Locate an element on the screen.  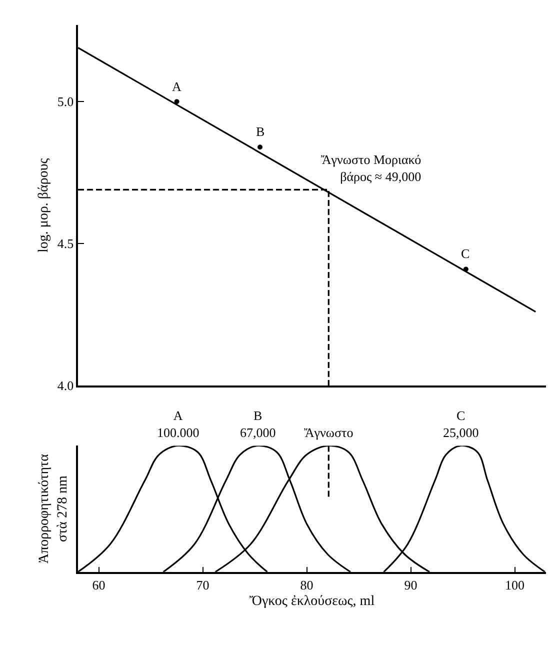
x-tick-label: 90 is located at coordinates (411, 584).